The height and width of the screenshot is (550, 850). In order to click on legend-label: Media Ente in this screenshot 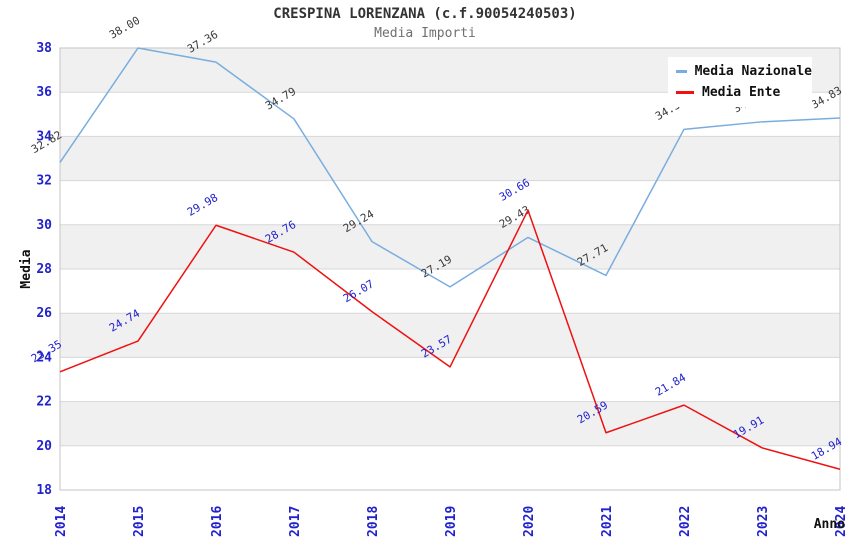, I will do `click(741, 93)`.